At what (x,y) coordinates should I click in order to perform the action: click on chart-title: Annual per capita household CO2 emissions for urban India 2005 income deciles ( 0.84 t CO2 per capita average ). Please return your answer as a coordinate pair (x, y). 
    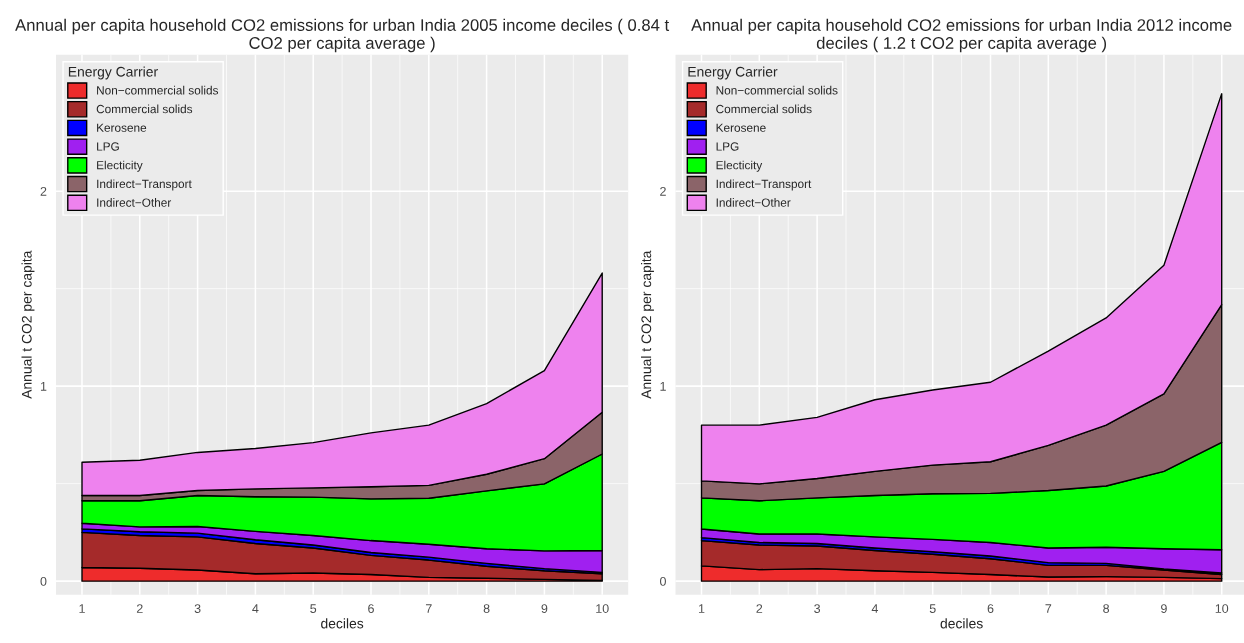
    Looking at the image, I should click on (342, 35).